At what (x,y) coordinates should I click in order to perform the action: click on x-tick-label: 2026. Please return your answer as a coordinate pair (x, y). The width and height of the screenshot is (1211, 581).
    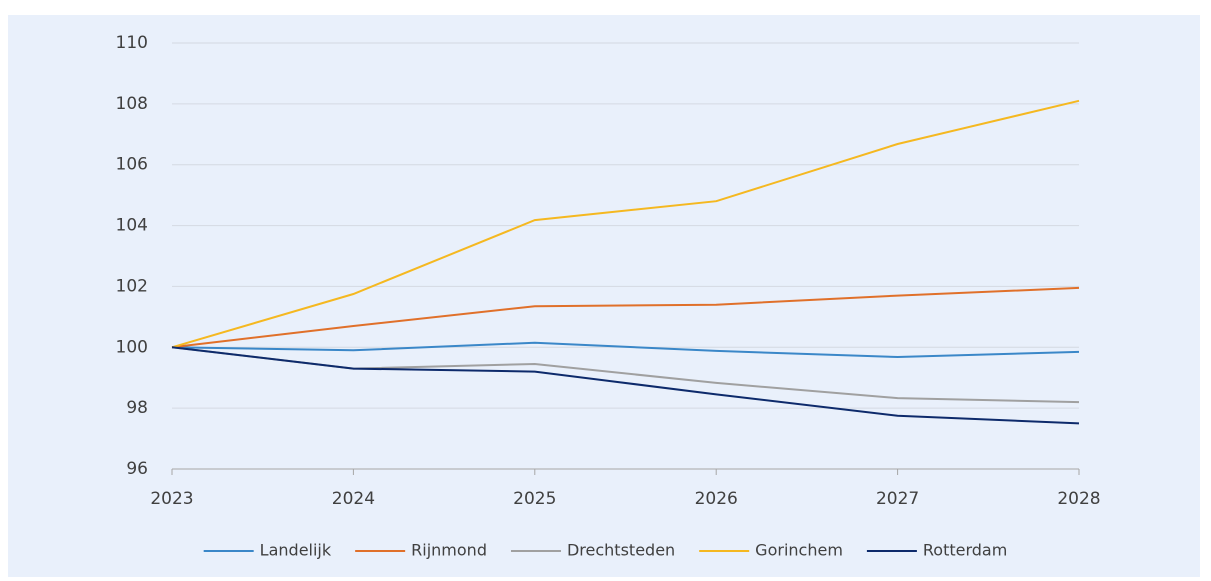
    Looking at the image, I should click on (716, 499).